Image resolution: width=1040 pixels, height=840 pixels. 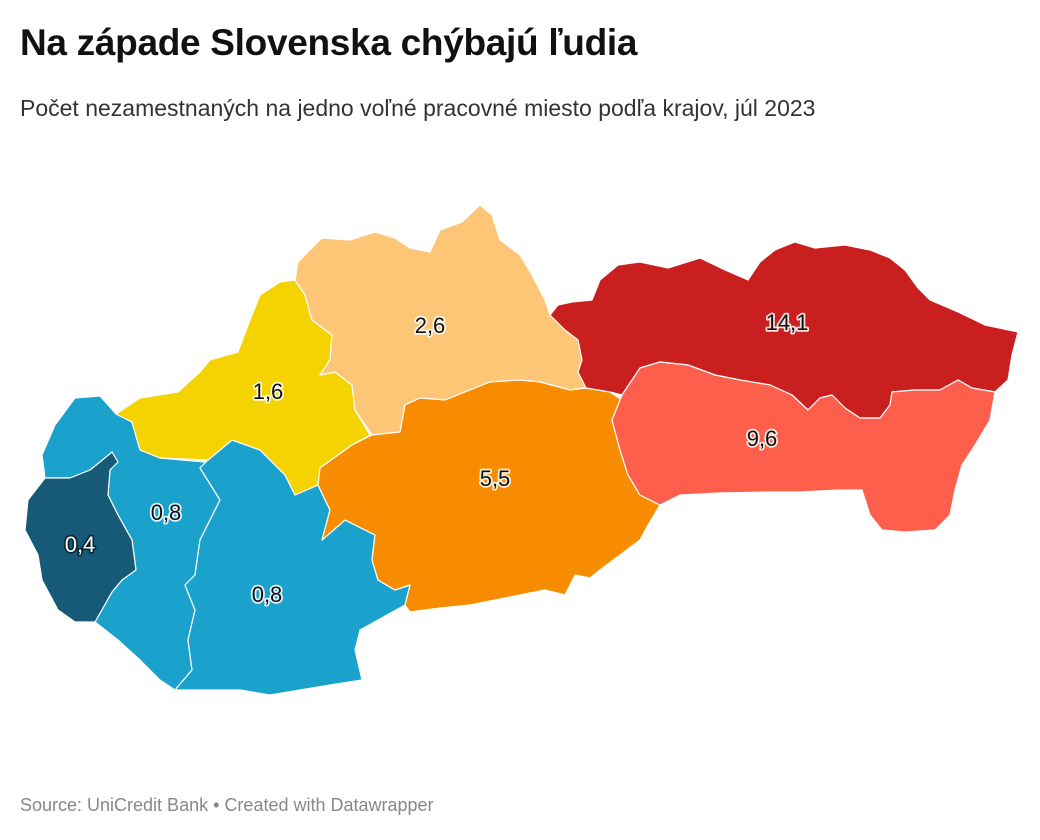 I want to click on datawrapper-credit-link: Created with Datawrapper, so click(x=329, y=805).